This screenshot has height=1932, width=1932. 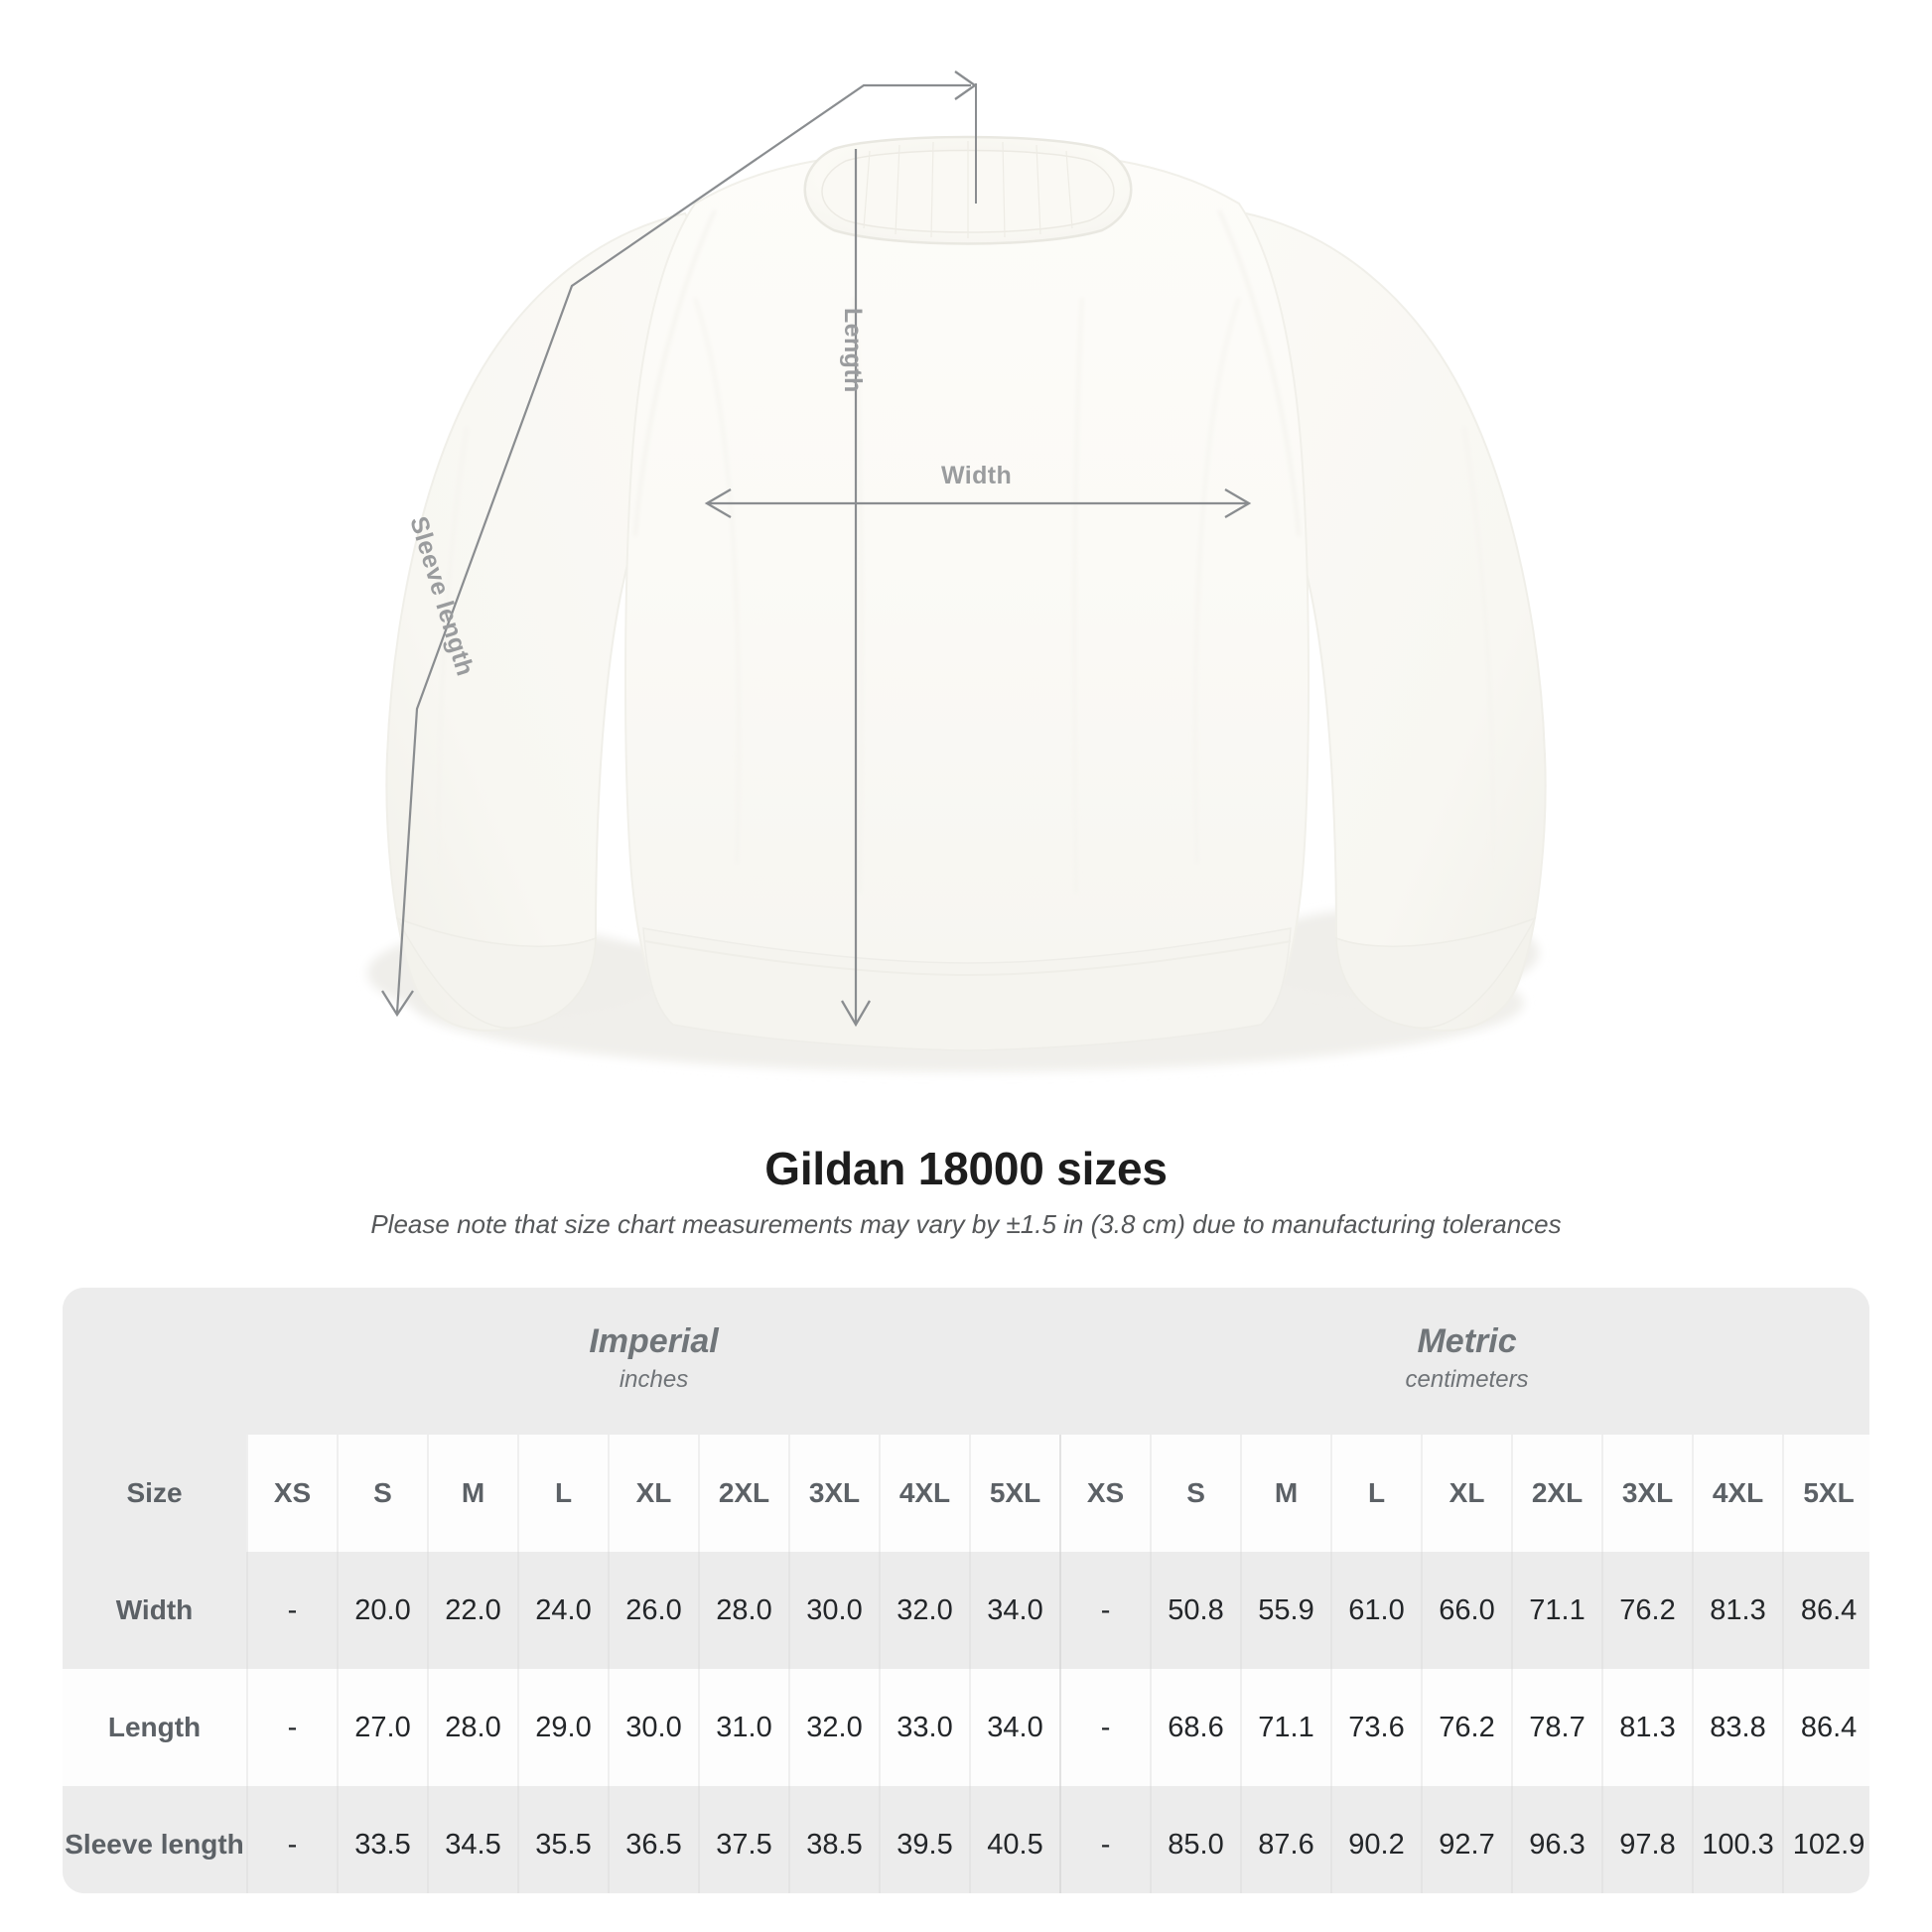 What do you see at coordinates (925, 1610) in the screenshot?
I see `cell-width-7: 32.0` at bounding box center [925, 1610].